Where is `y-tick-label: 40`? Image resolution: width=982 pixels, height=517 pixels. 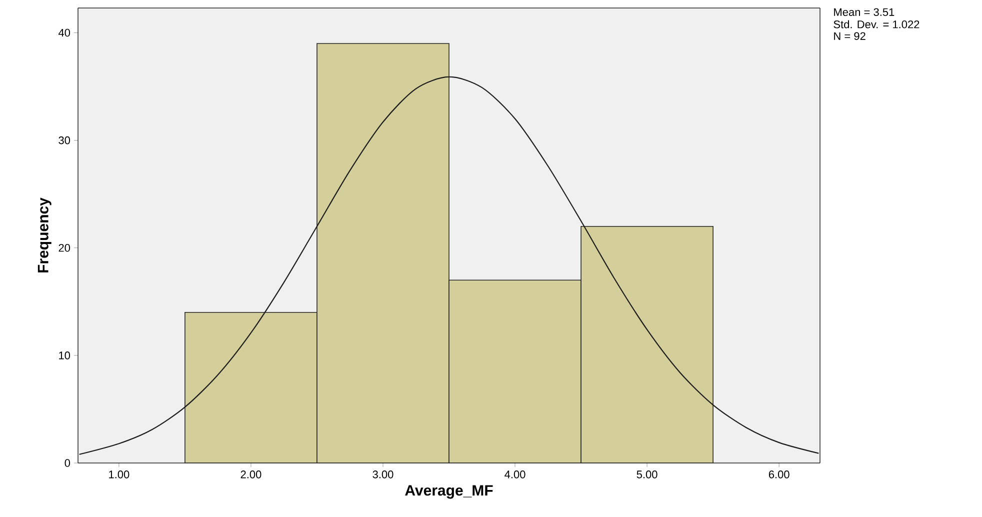
y-tick-label: 40 is located at coordinates (64, 32).